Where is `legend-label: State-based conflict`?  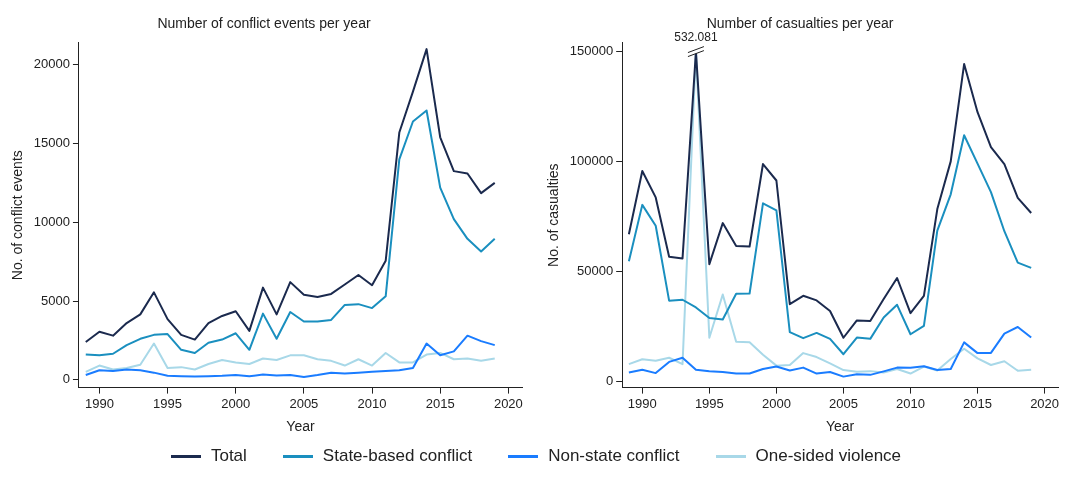 legend-label: State-based conflict is located at coordinates (397, 456).